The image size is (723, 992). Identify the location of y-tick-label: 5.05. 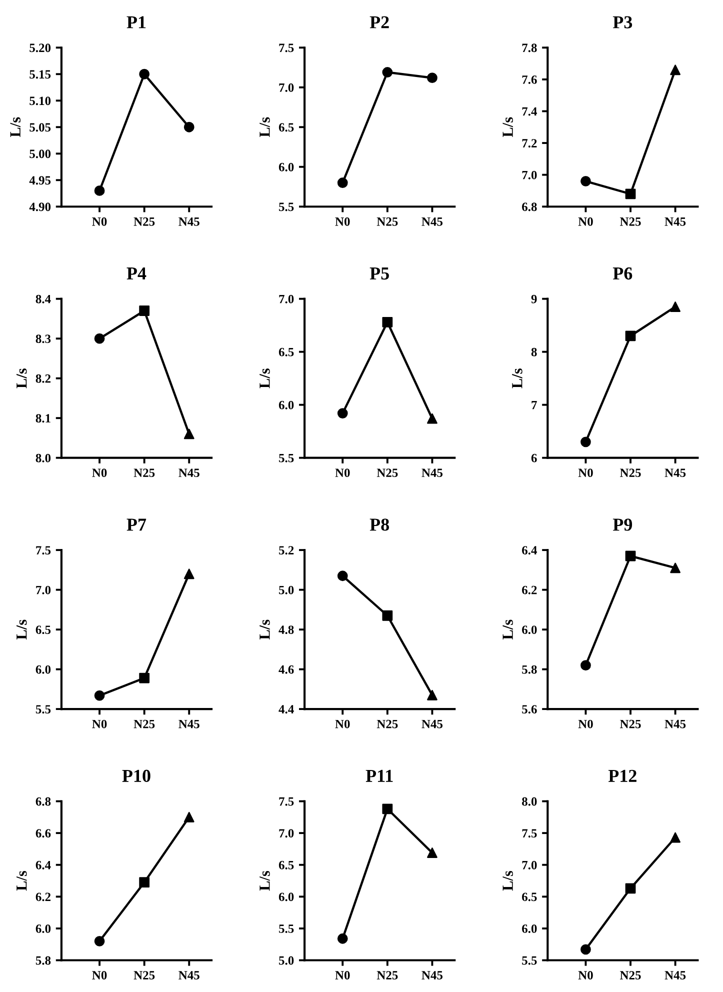
(40, 127).